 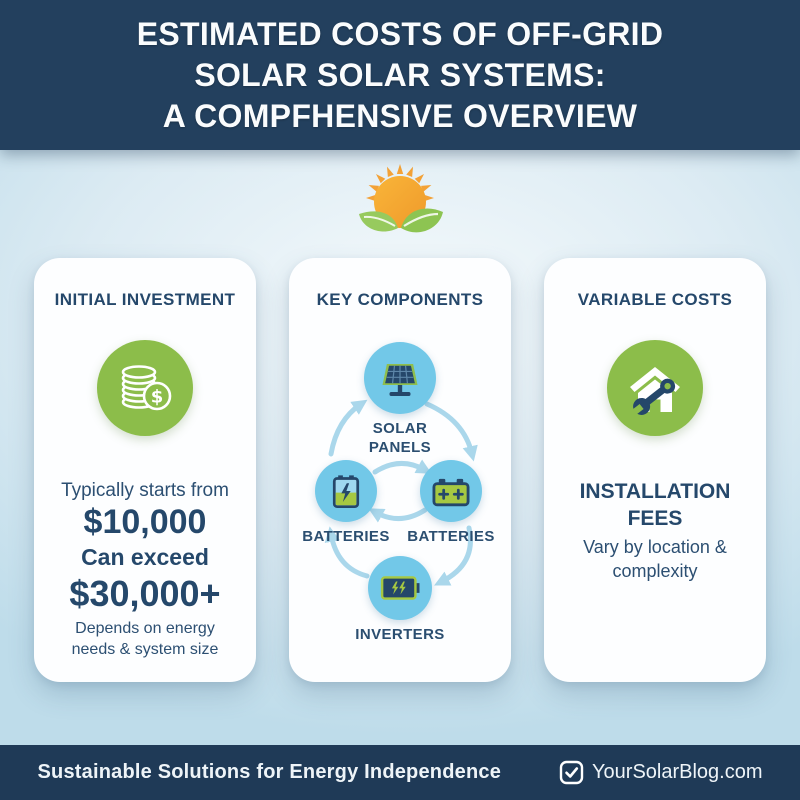 I want to click on investment-note-line-2: needs & system size, so click(x=145, y=649).